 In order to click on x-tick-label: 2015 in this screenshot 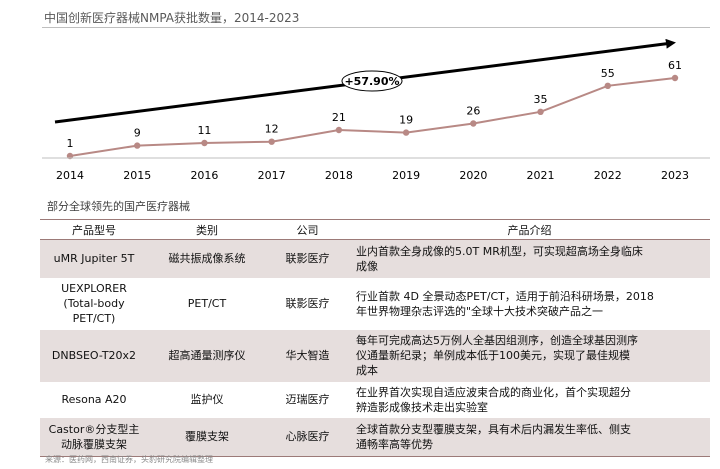, I will do `click(137, 175)`.